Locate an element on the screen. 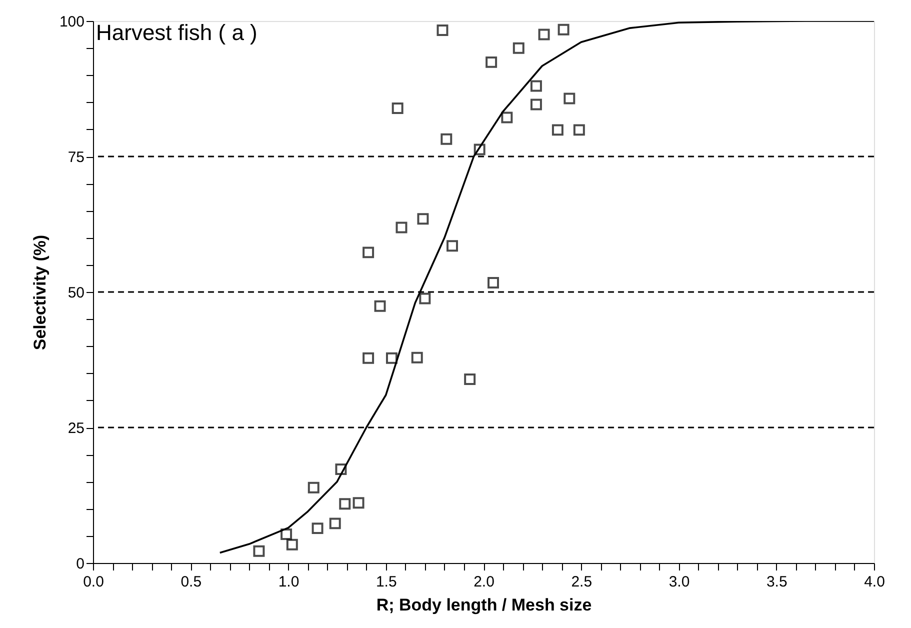 The width and height of the screenshot is (911, 628). x-tick-label: 3.5 is located at coordinates (777, 582).